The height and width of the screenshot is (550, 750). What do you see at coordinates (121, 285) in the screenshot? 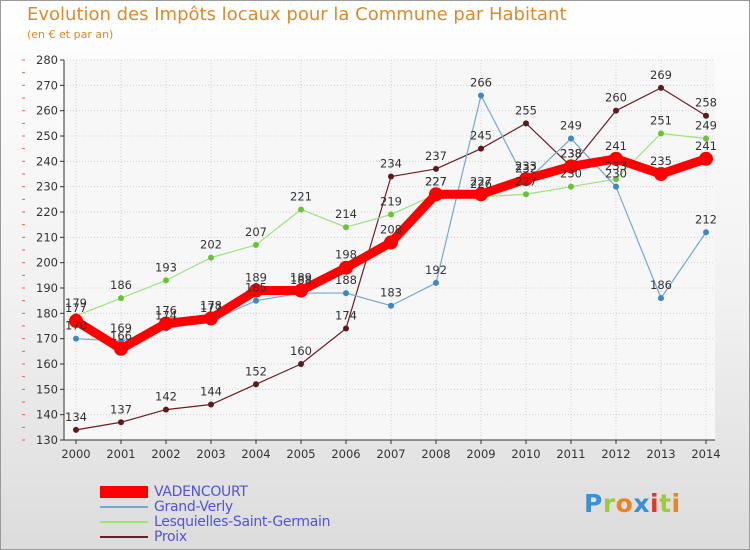
I see `data-label-lesquielles-saint-germain: 186` at bounding box center [121, 285].